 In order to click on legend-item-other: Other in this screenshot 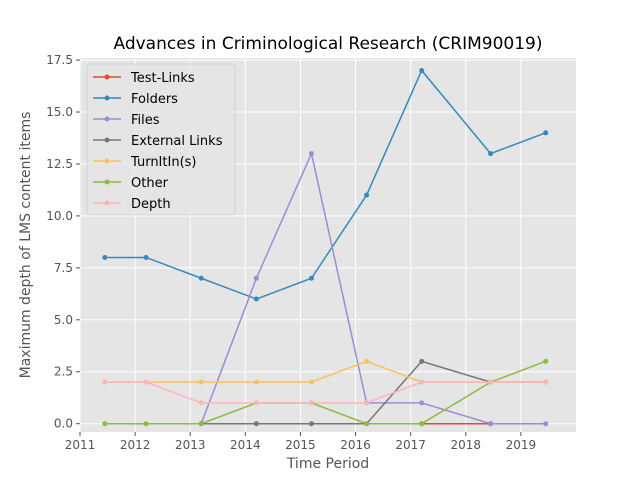, I will do `click(131, 183)`.